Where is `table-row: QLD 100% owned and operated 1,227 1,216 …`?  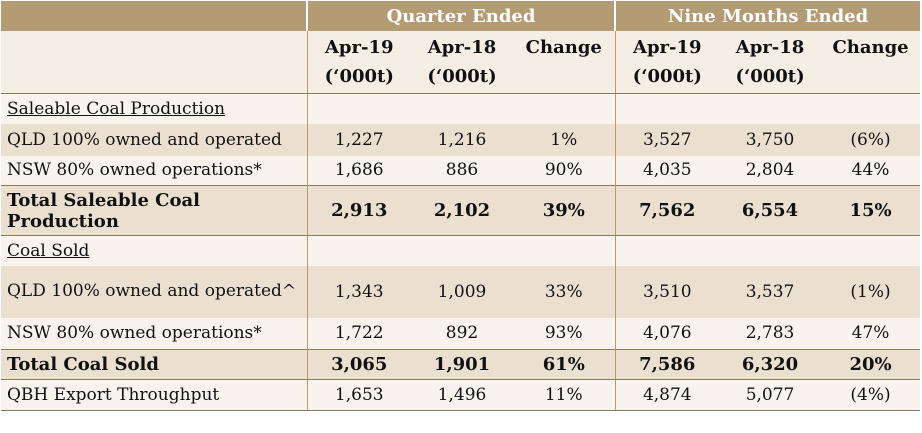 table-row: QLD 100% owned and operated 1,227 1,216 … is located at coordinates (461, 139).